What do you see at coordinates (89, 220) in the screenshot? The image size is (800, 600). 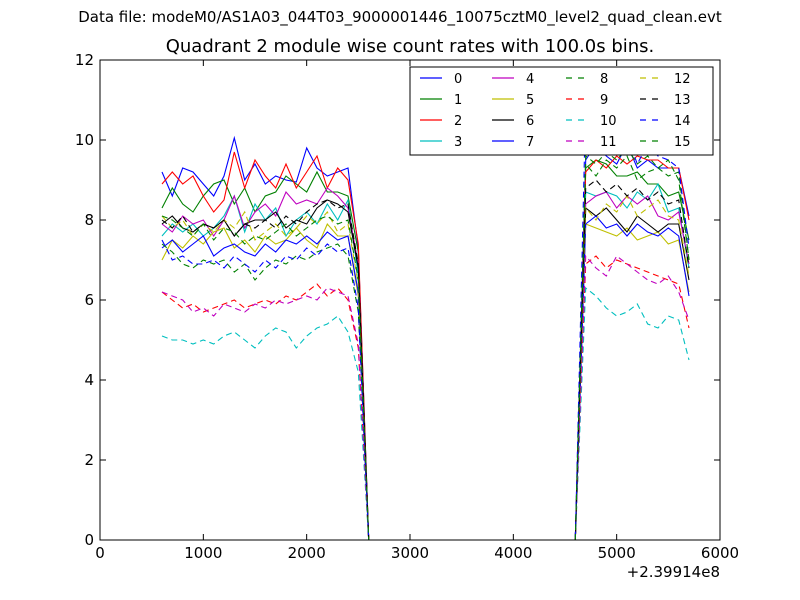 I see `y-tick-label: 8` at bounding box center [89, 220].